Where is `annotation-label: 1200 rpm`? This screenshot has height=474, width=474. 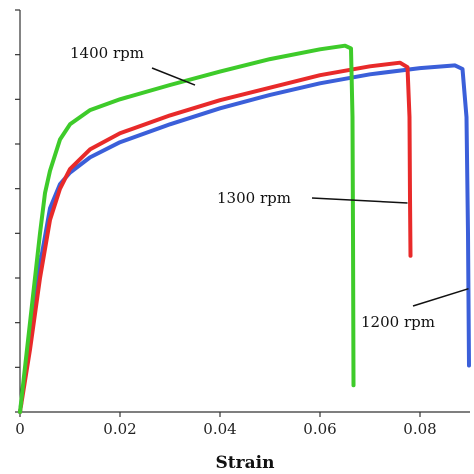
annotation-label: 1200 rpm is located at coordinates (398, 322).